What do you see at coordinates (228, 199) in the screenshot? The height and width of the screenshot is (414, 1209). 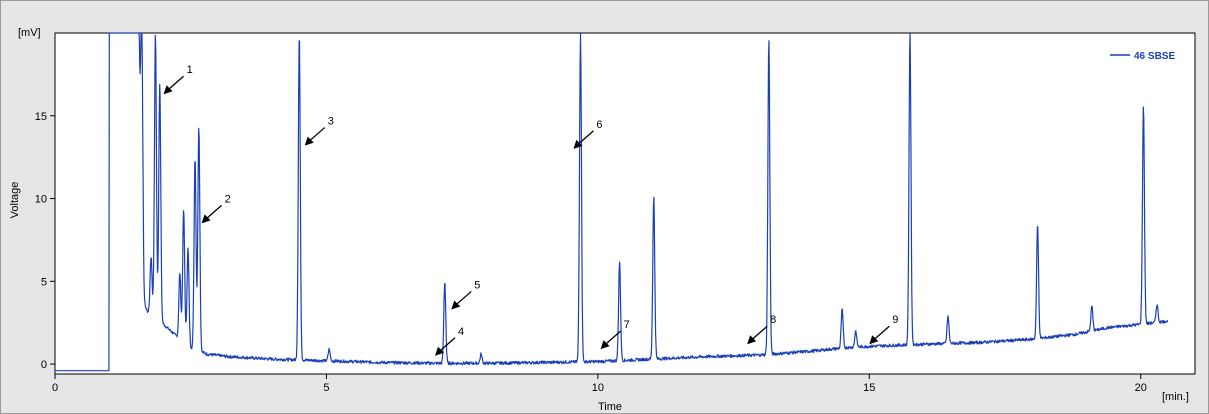 I see `annotation-label: 2` at bounding box center [228, 199].